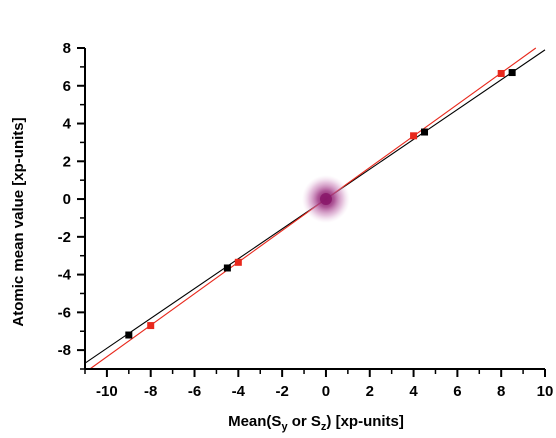  Describe the element at coordinates (545, 391) in the screenshot. I see `x-tick-label: 10` at that location.